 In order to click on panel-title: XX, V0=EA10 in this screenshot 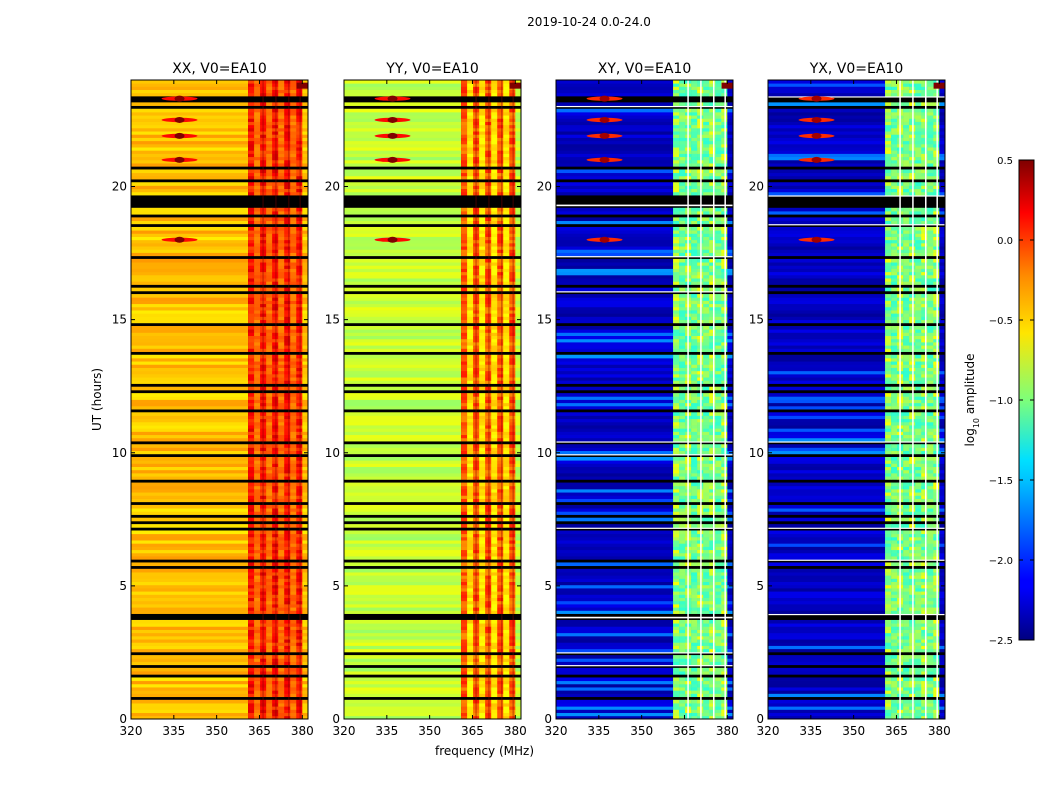, I will do `click(219, 69)`.